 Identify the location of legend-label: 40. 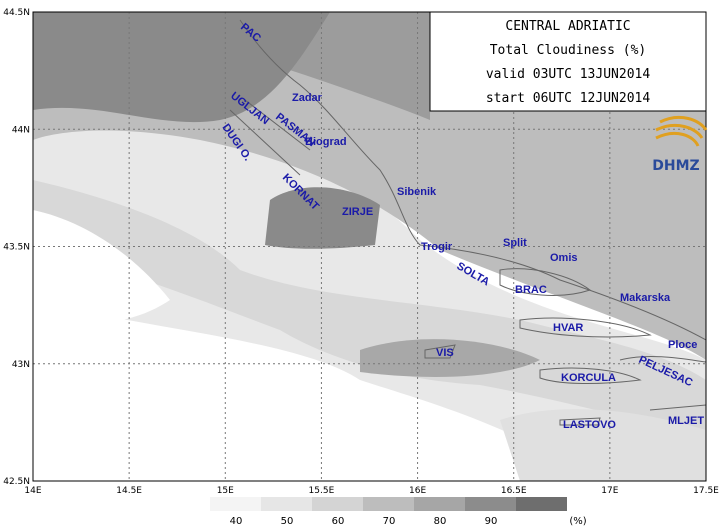
(236, 521).